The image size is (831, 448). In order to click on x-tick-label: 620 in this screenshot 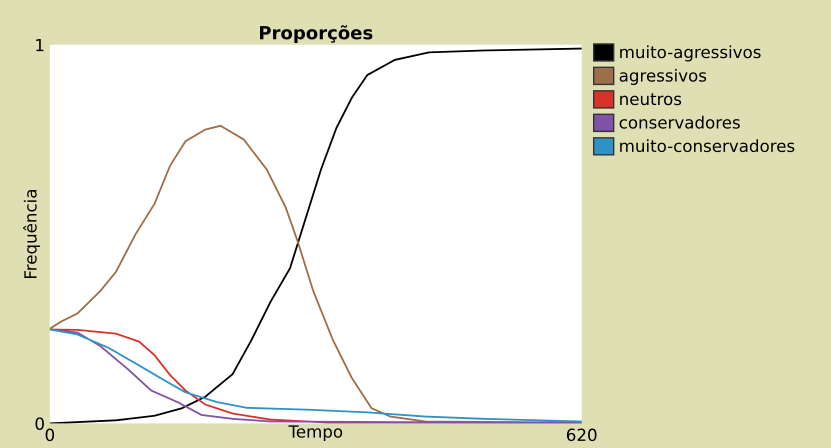, I will do `click(581, 435)`.